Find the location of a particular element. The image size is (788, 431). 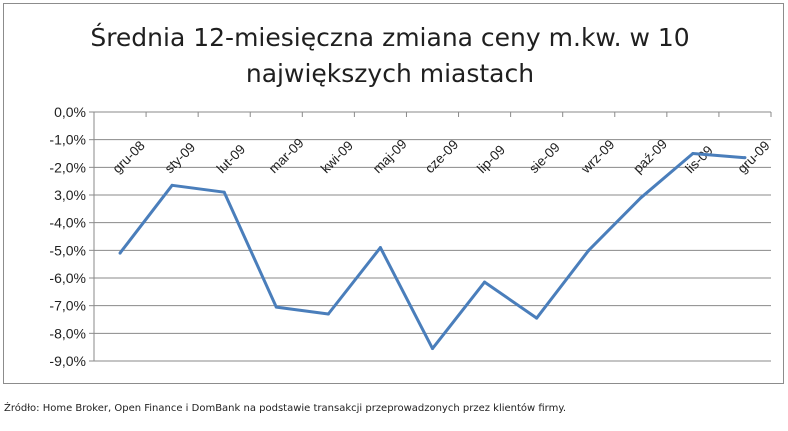

x-tick-label: cze-09 is located at coordinates (441, 156).